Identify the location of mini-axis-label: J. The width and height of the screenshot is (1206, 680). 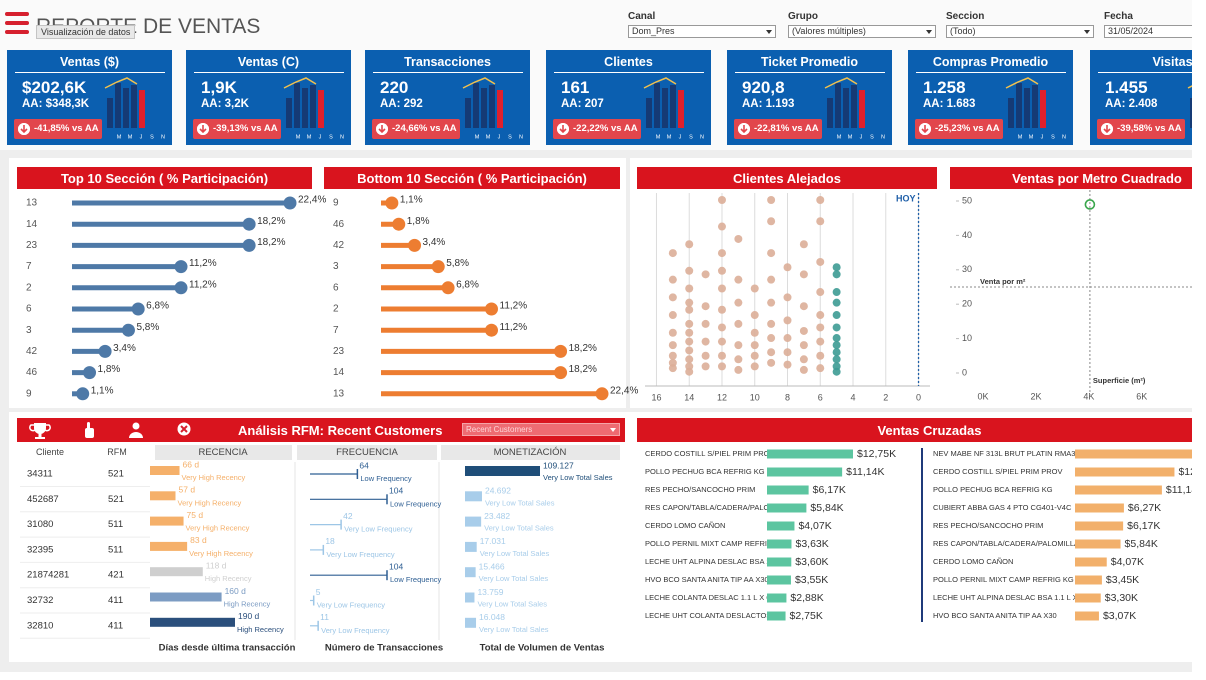
(1042, 137).